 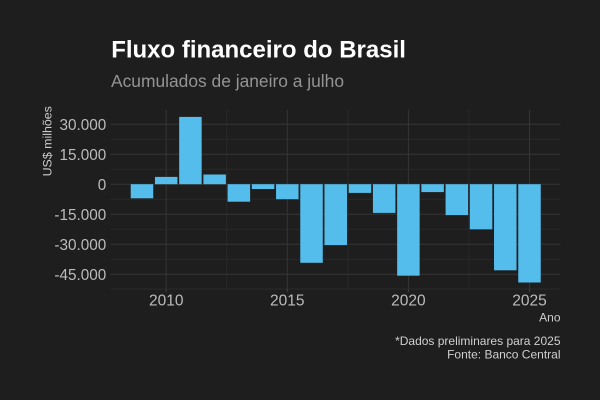 I want to click on svg-text: 2010, so click(x=166, y=300).